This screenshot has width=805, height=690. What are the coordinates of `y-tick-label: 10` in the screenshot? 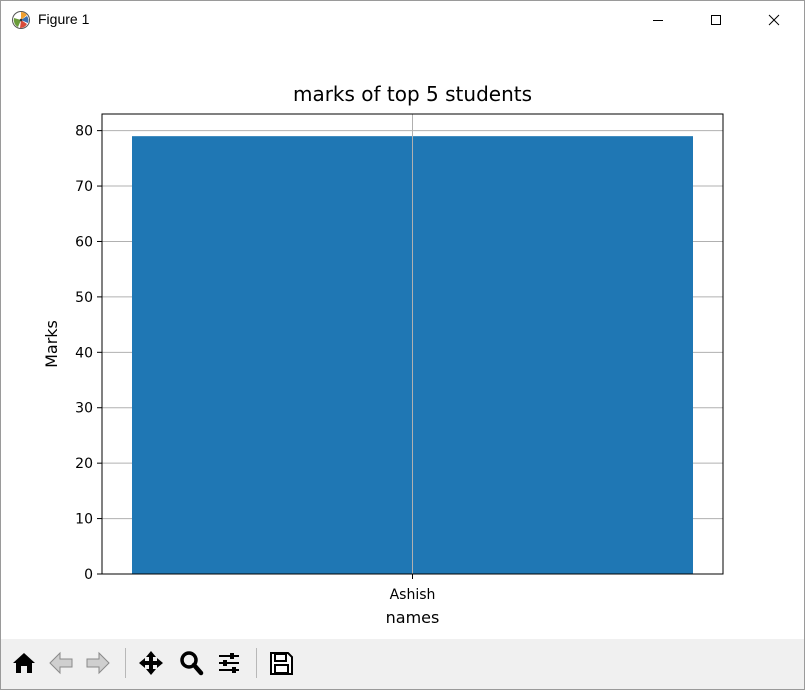 It's located at (84, 520).